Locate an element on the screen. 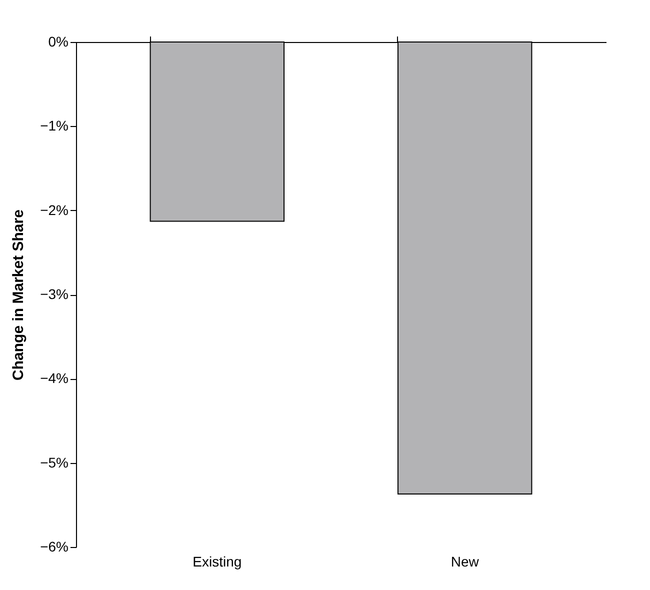  y-tick-label: −3% is located at coordinates (54, 294).